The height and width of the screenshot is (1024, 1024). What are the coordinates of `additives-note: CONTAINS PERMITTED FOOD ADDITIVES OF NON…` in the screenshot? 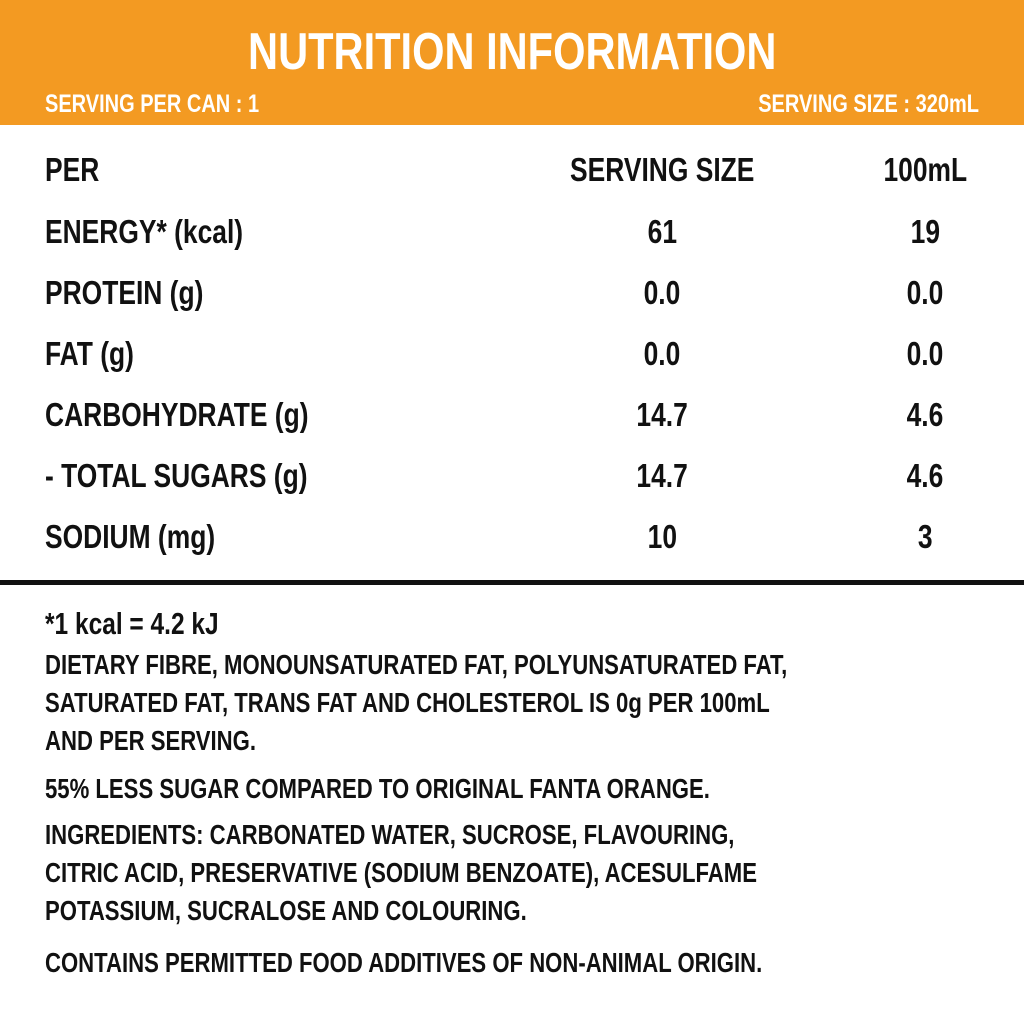 It's located at (404, 962).